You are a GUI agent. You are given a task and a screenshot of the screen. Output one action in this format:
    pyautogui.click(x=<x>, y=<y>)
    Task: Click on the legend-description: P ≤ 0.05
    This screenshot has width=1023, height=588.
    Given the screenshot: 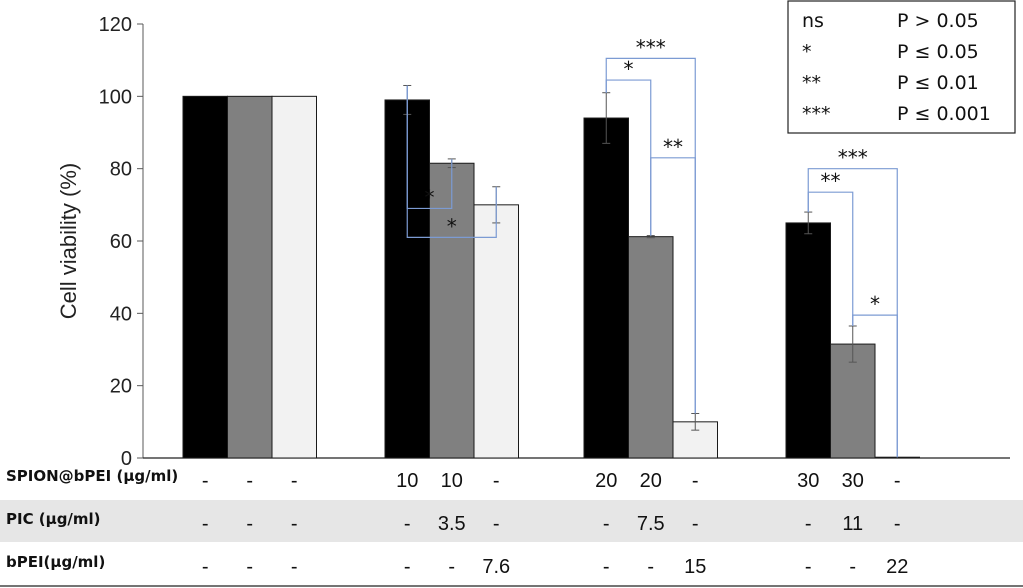 What is the action you would take?
    pyautogui.click(x=938, y=52)
    